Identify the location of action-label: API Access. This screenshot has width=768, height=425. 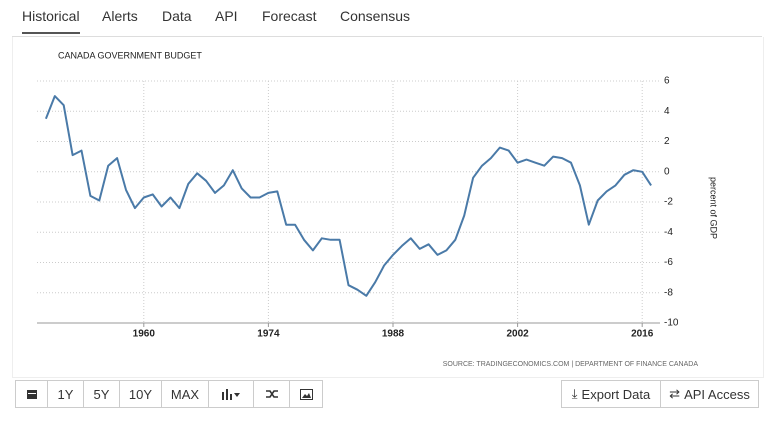
(717, 394).